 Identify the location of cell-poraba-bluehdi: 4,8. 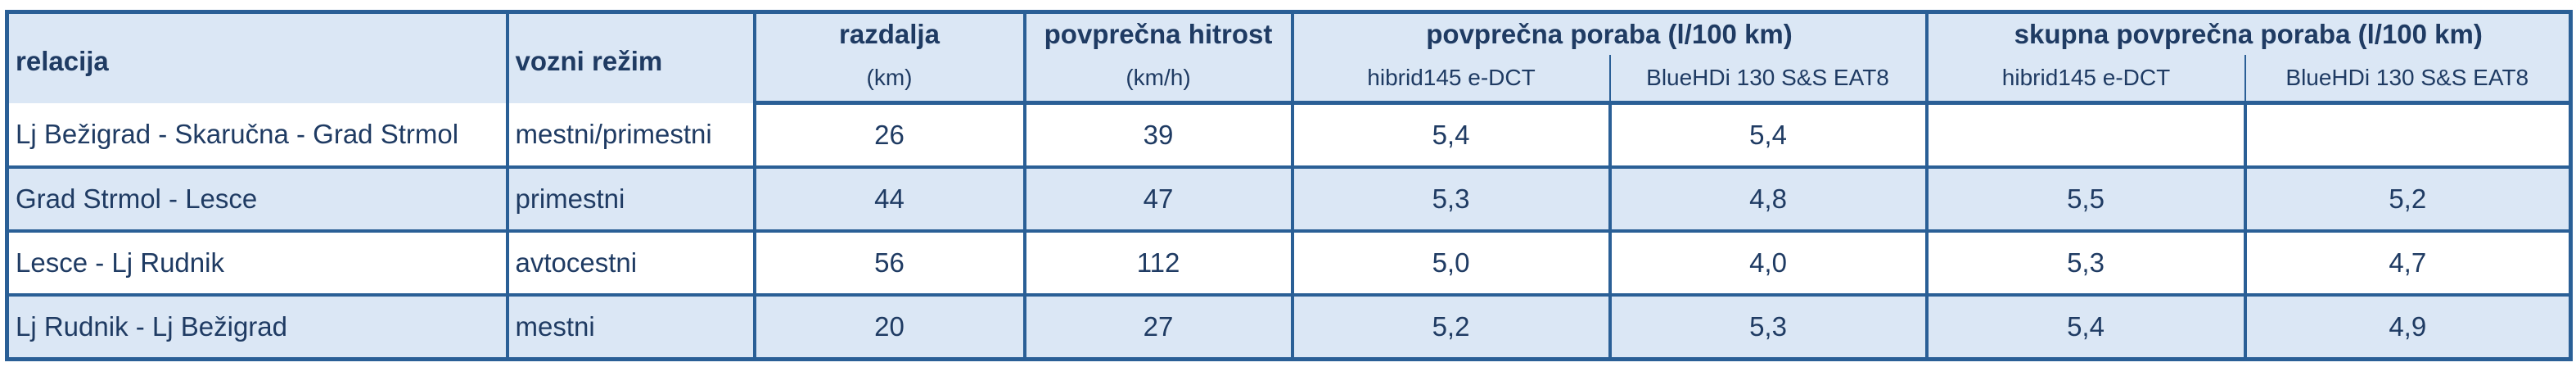
(1768, 200).